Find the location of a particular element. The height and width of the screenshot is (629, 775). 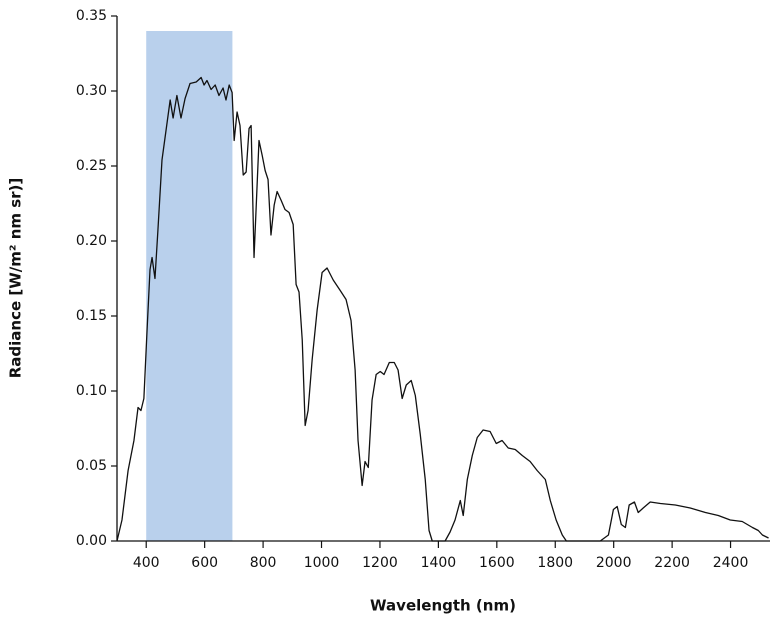

x-tick-label: 2200 is located at coordinates (672, 563).